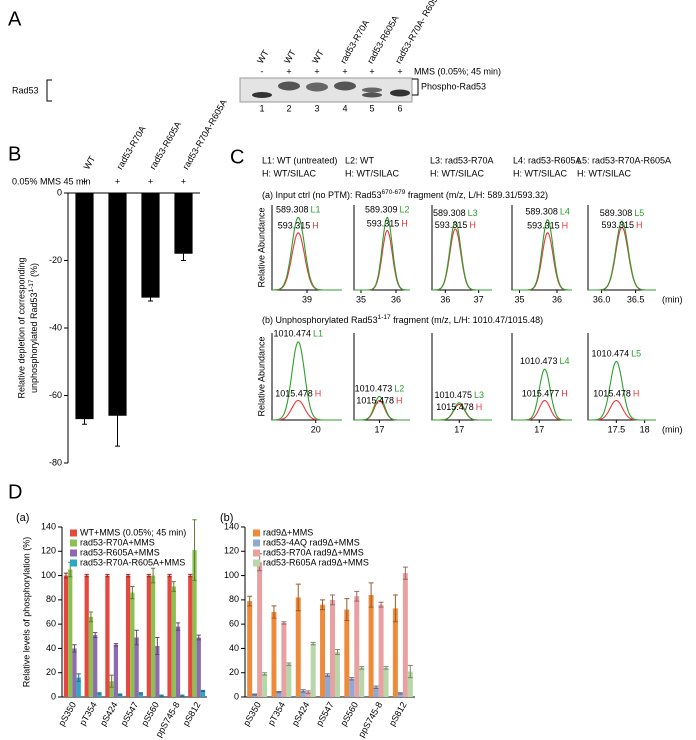 Image resolution: width=696 pixels, height=740 pixels. What do you see at coordinates (645, 429) in the screenshot?
I see `x-tick-label: 18` at bounding box center [645, 429].